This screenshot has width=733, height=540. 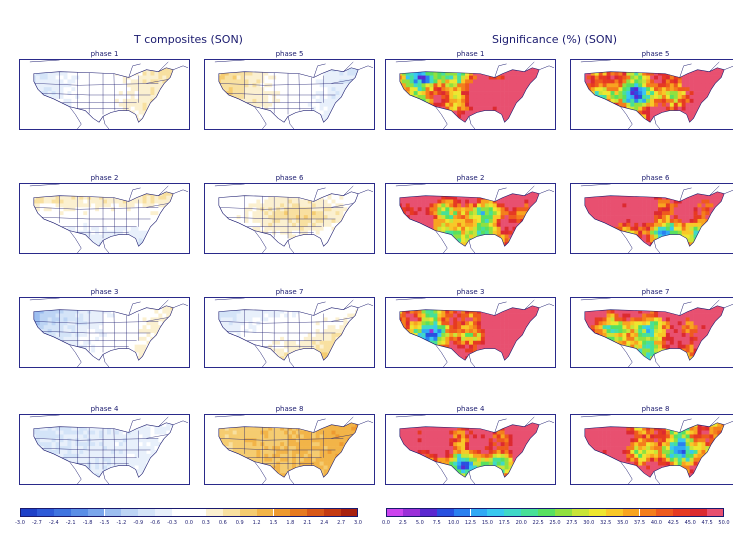 I want to click on temperature-panel: phase 1, so click(x=104, y=90).